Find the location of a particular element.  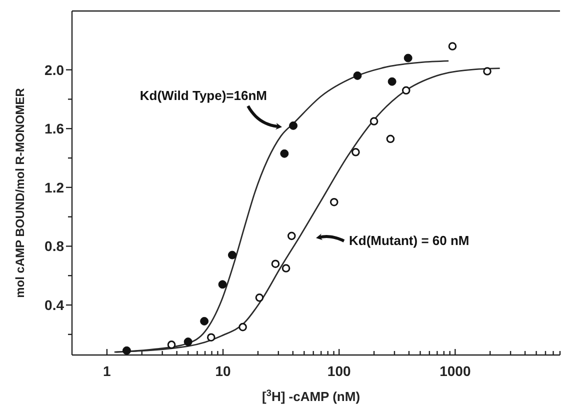

x-tick-label: 1 is located at coordinates (107, 371).